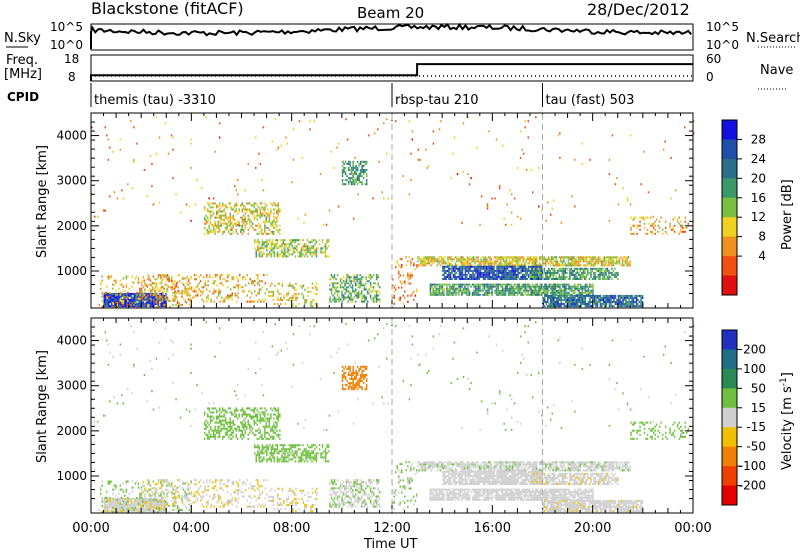 The image size is (800, 554). I want to click on nsearch-label: N.Search, so click(773, 38).